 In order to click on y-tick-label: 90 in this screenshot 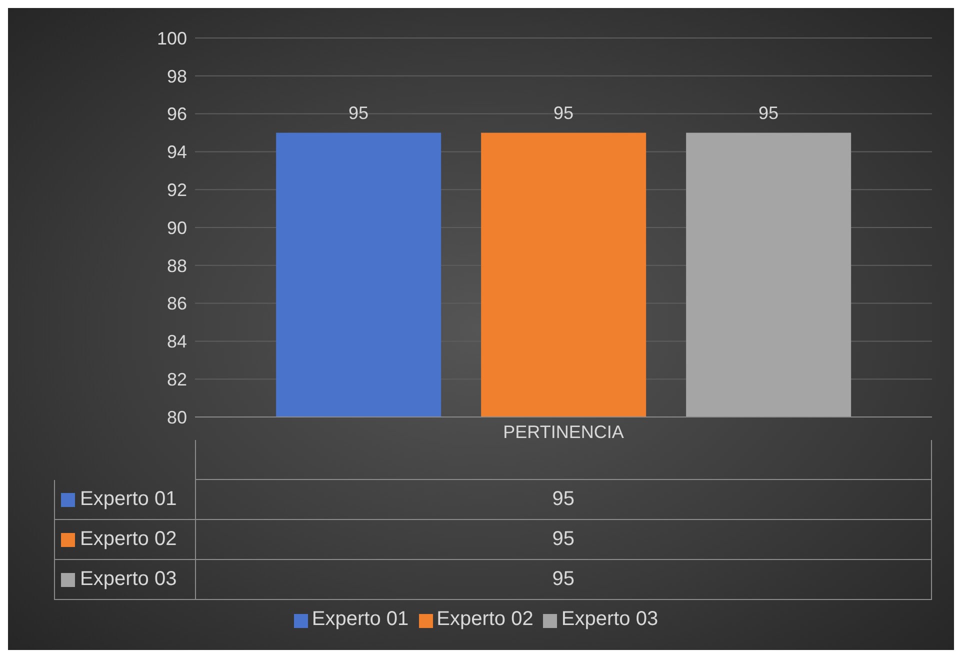, I will do `click(176, 228)`.